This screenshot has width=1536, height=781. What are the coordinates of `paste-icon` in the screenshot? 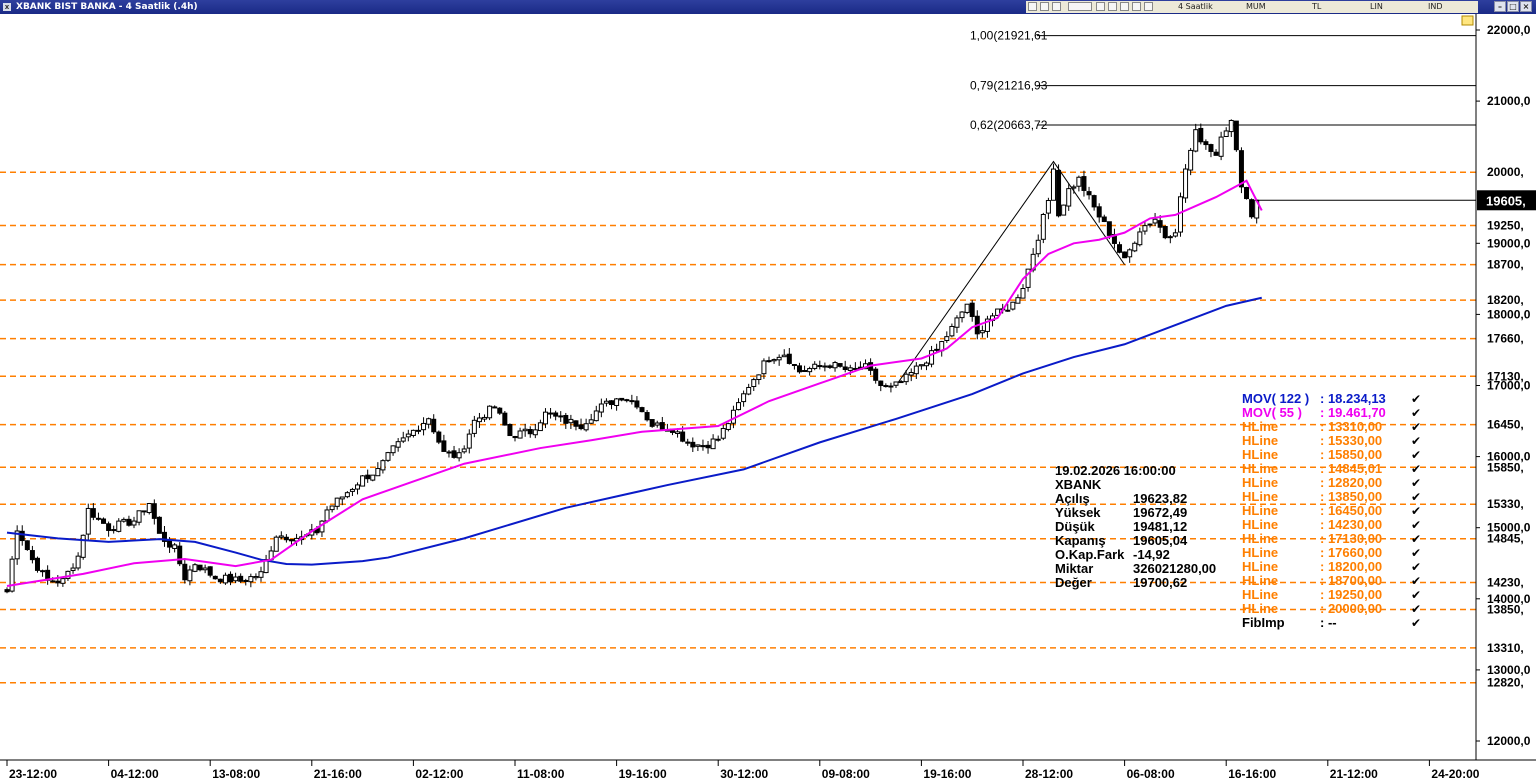 It's located at (1044, 6).